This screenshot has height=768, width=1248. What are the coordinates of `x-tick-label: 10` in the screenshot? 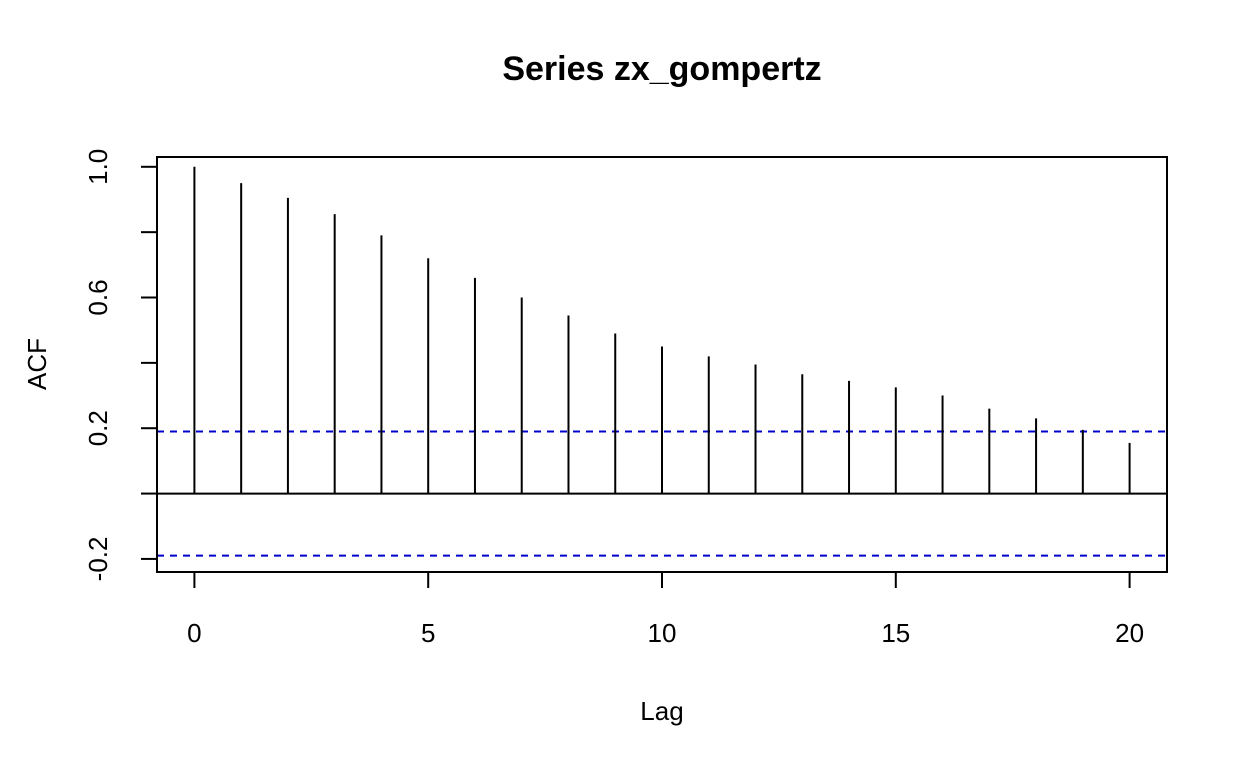 It's located at (662, 633).